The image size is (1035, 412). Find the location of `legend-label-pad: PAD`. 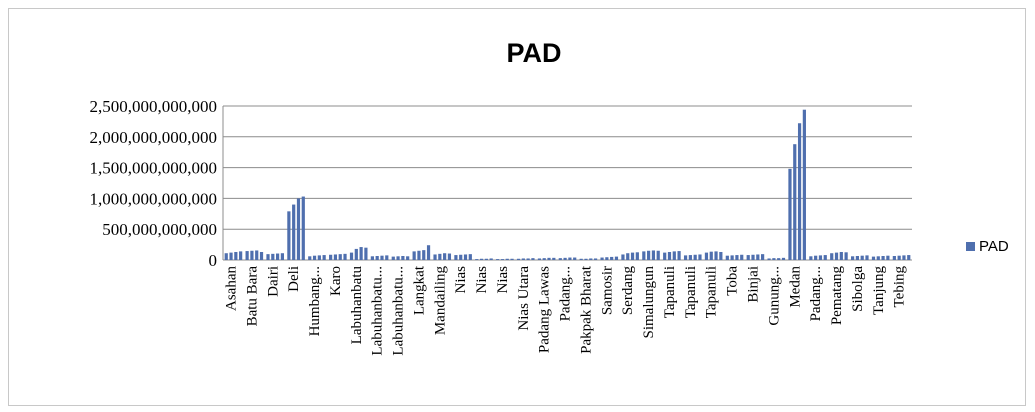

legend-label-pad: PAD is located at coordinates (994, 246).